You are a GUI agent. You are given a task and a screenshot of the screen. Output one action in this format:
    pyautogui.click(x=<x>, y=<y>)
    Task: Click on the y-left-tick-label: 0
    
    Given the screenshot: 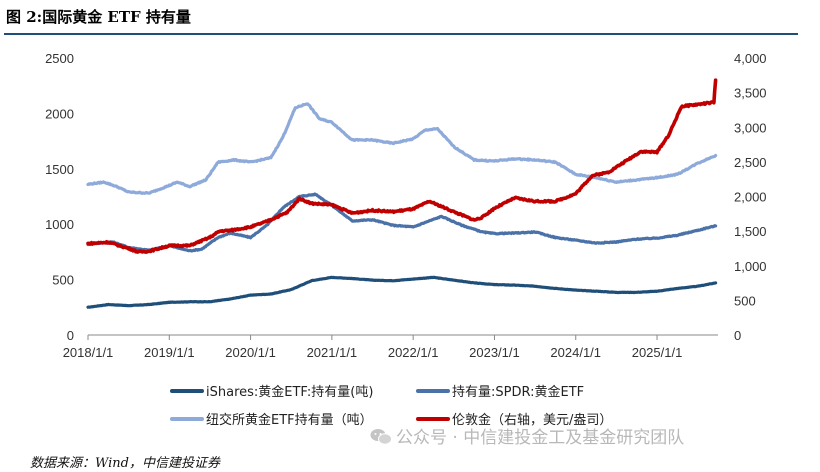 What is the action you would take?
    pyautogui.click(x=70, y=335)
    